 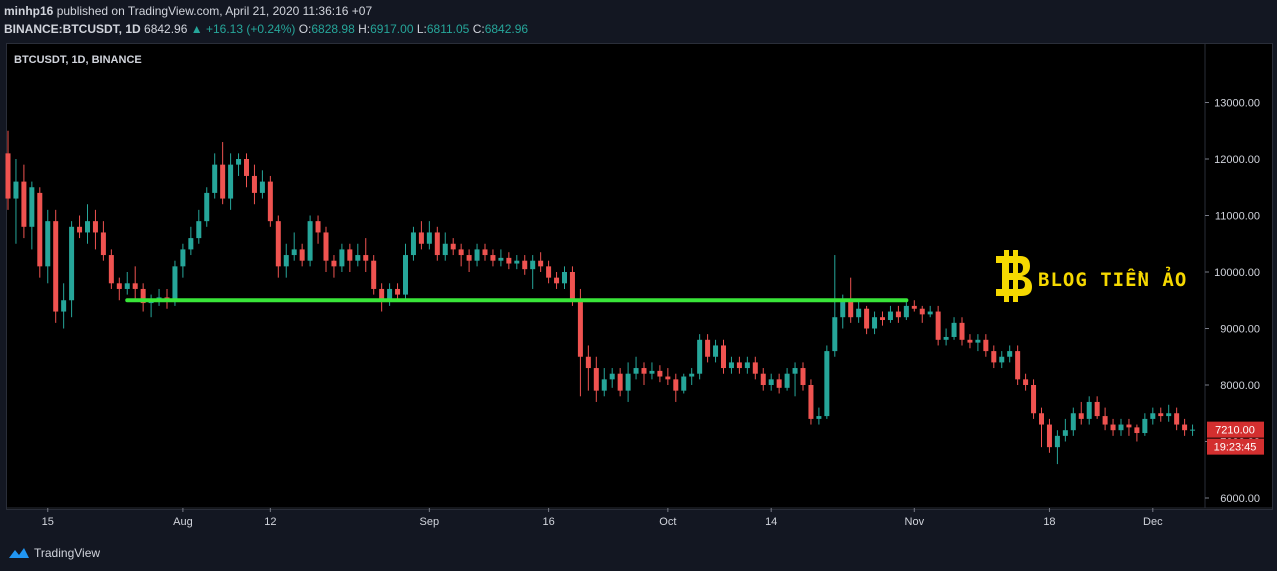 What do you see at coordinates (29, 11) in the screenshot?
I see `author-name: minhp16` at bounding box center [29, 11].